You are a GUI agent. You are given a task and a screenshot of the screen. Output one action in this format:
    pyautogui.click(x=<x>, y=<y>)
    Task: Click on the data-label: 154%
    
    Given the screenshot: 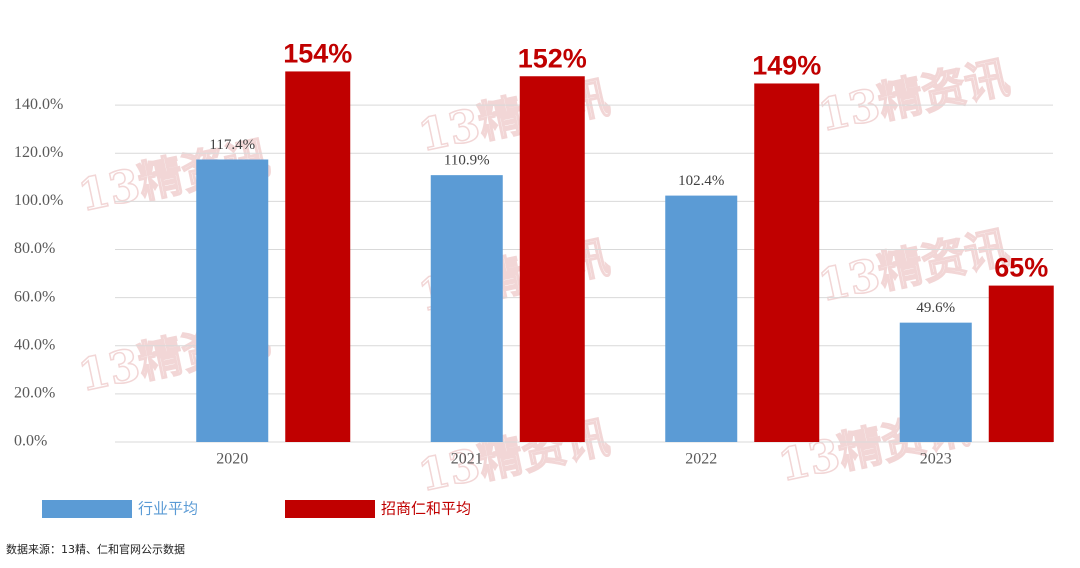 What is the action you would take?
    pyautogui.click(x=317, y=54)
    